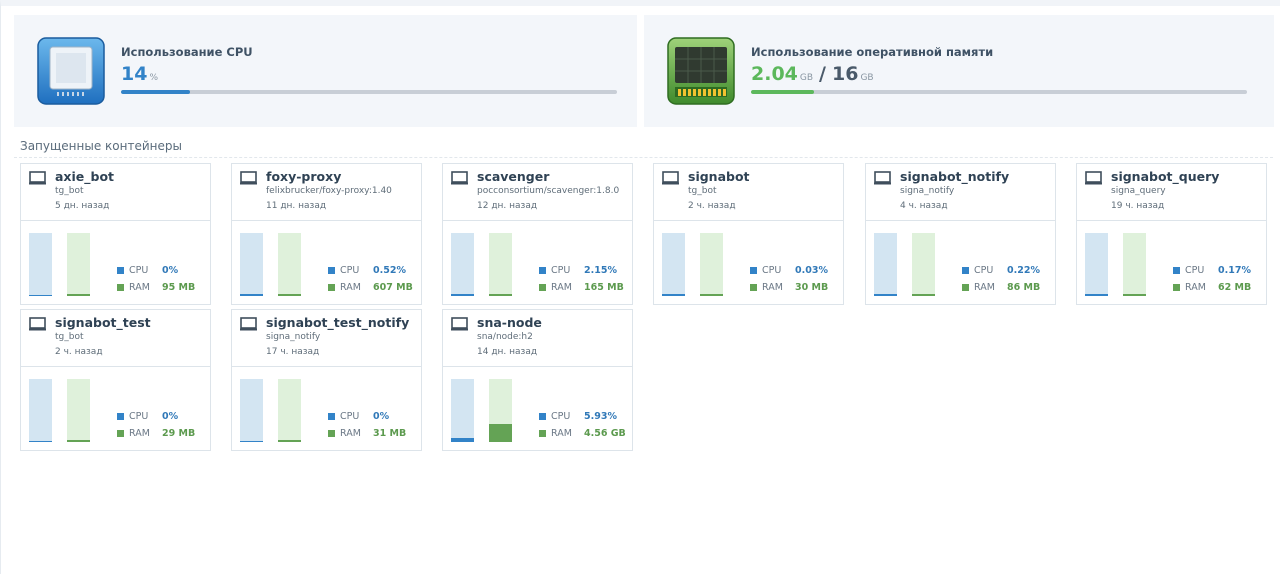 Image resolution: width=1280 pixels, height=574 pixels. Describe the element at coordinates (293, 352) in the screenshot. I see `container-started: 17 ч. назад` at that location.